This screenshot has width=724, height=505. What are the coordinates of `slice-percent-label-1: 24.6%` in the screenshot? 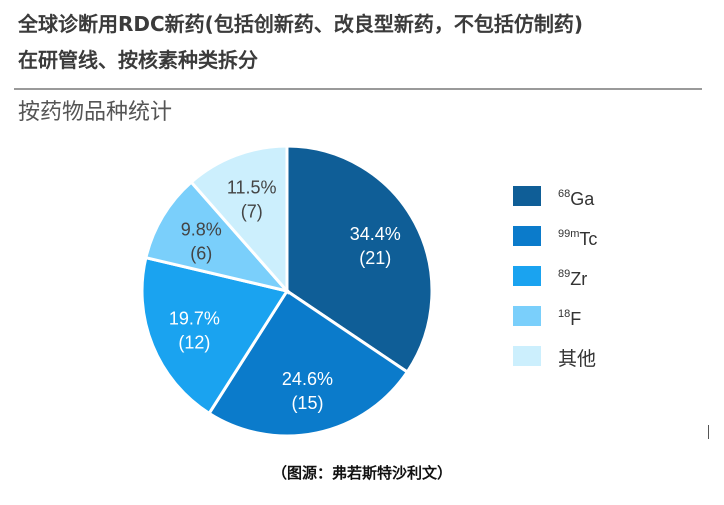 It's located at (307, 379).